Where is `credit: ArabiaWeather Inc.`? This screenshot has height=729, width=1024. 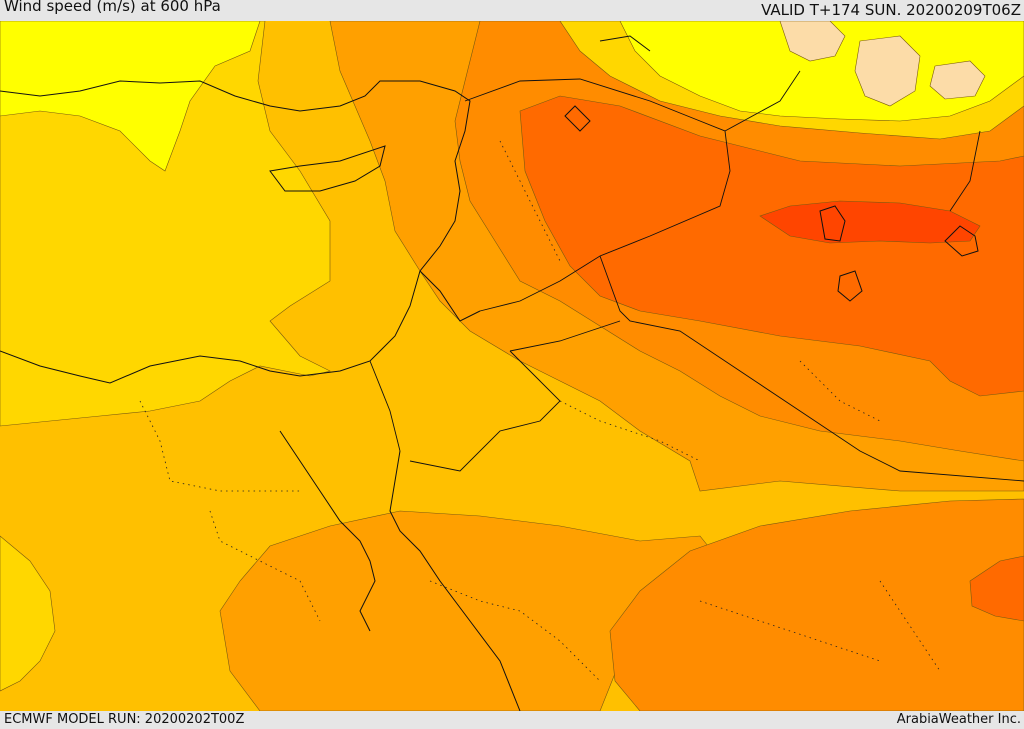
credit: ArabiaWeather Inc. is located at coordinates (958, 719).